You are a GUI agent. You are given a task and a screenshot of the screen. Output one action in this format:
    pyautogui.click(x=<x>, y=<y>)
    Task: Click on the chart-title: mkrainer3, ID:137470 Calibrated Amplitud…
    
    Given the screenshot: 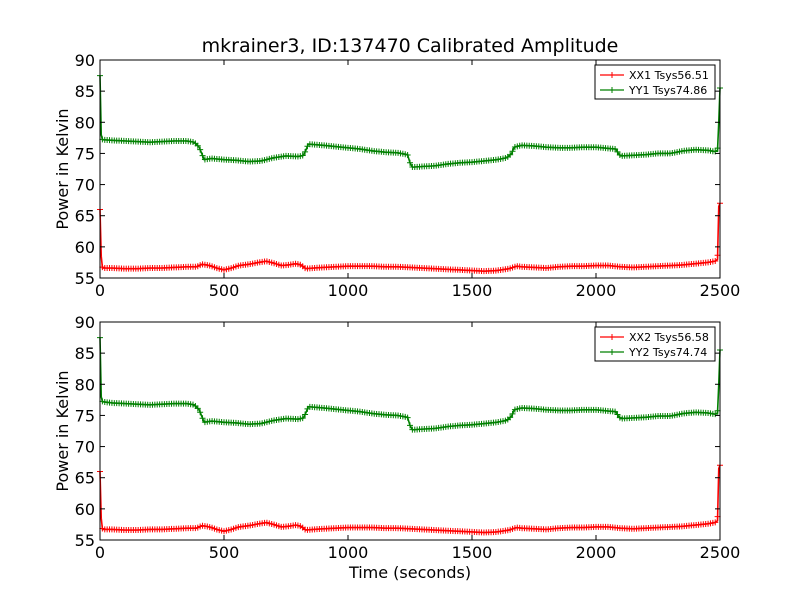 What is the action you would take?
    pyautogui.click(x=410, y=46)
    